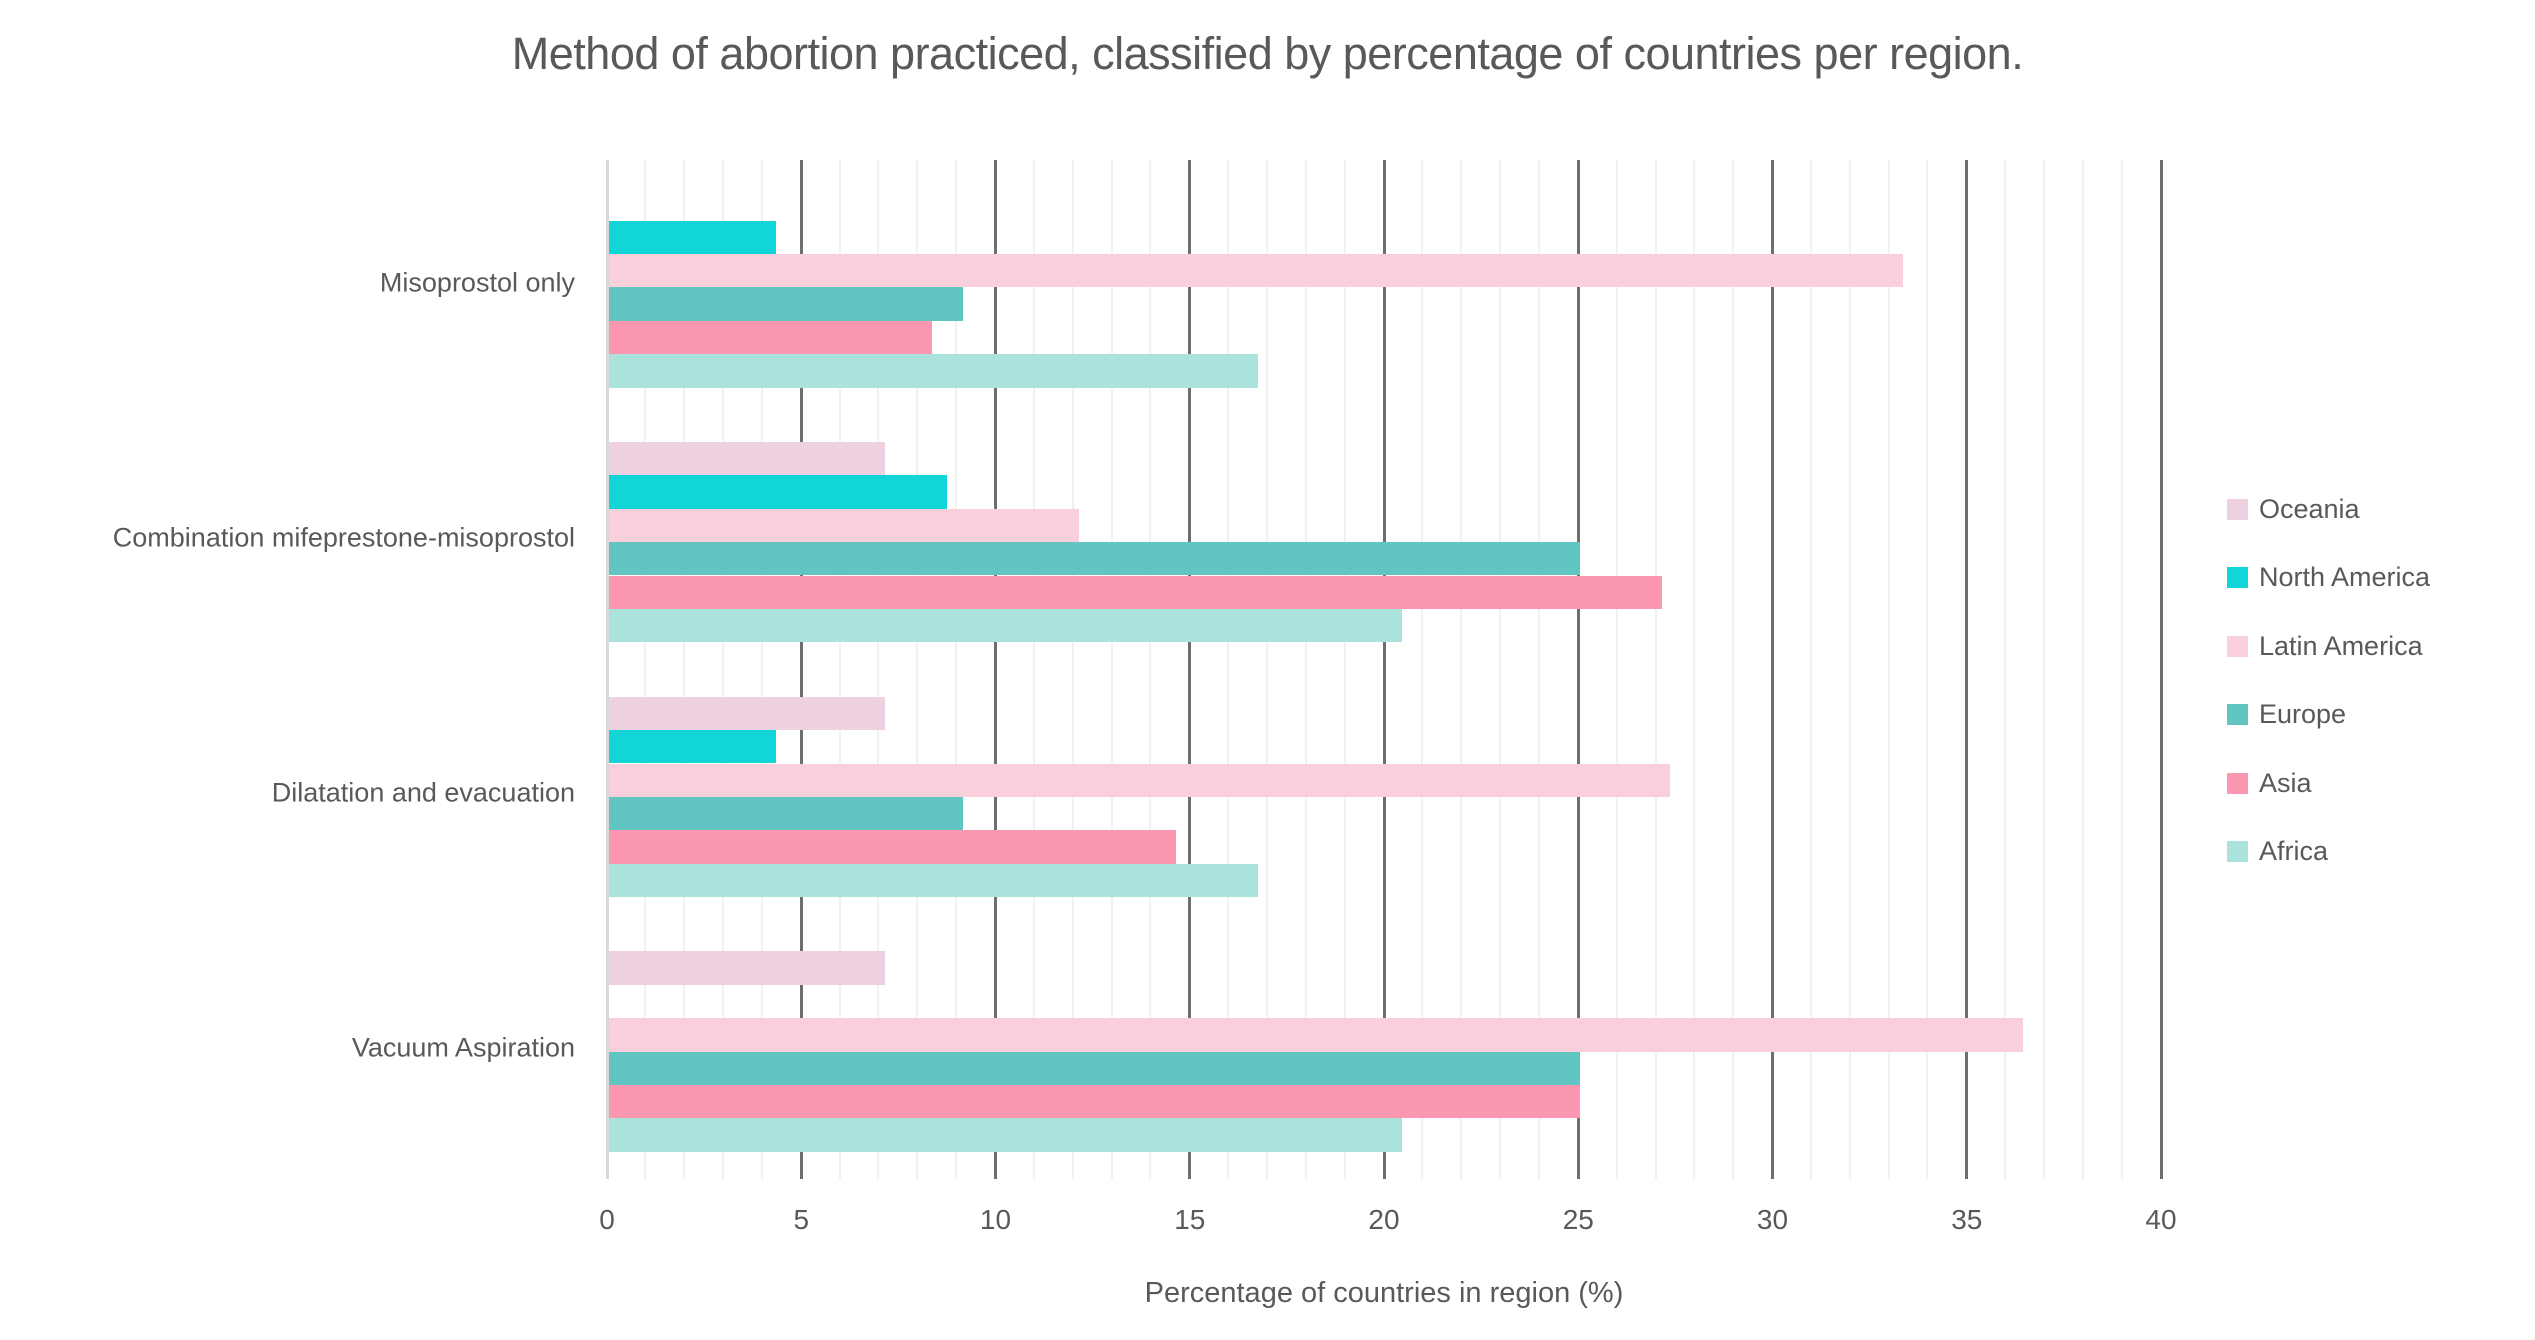 The height and width of the screenshot is (1340, 2535). Describe the element at coordinates (1256, 271) in the screenshot. I see `bar-latin-america-misoprostol-only` at that location.